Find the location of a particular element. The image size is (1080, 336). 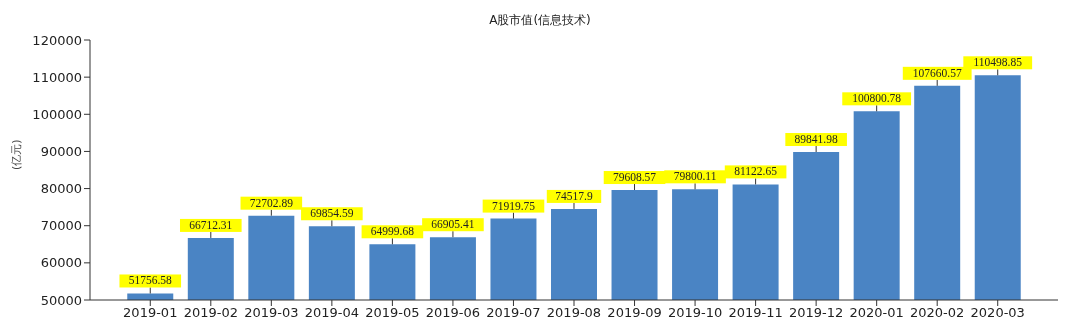

x-tick-label: 2019-05 is located at coordinates (392, 313).